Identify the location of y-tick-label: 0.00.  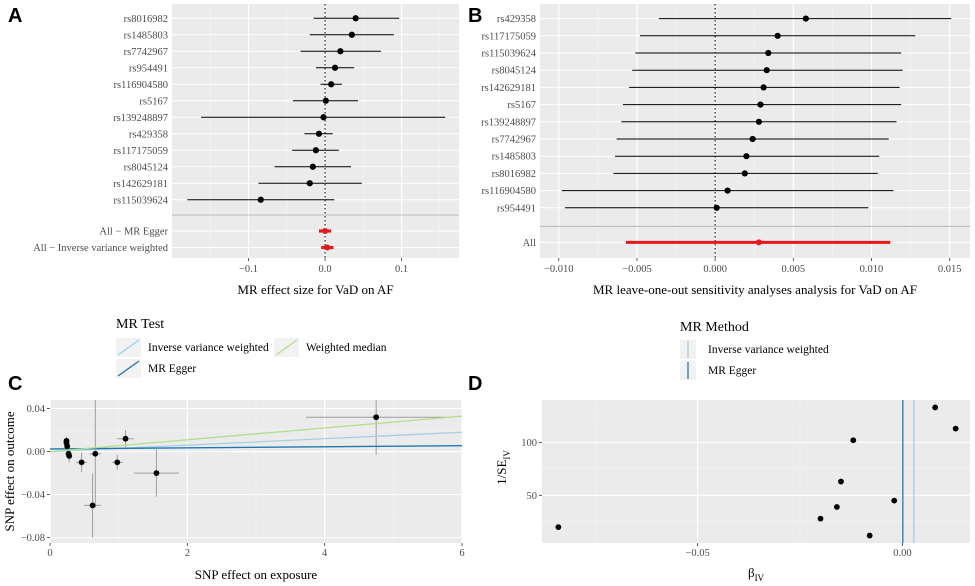
(36, 452).